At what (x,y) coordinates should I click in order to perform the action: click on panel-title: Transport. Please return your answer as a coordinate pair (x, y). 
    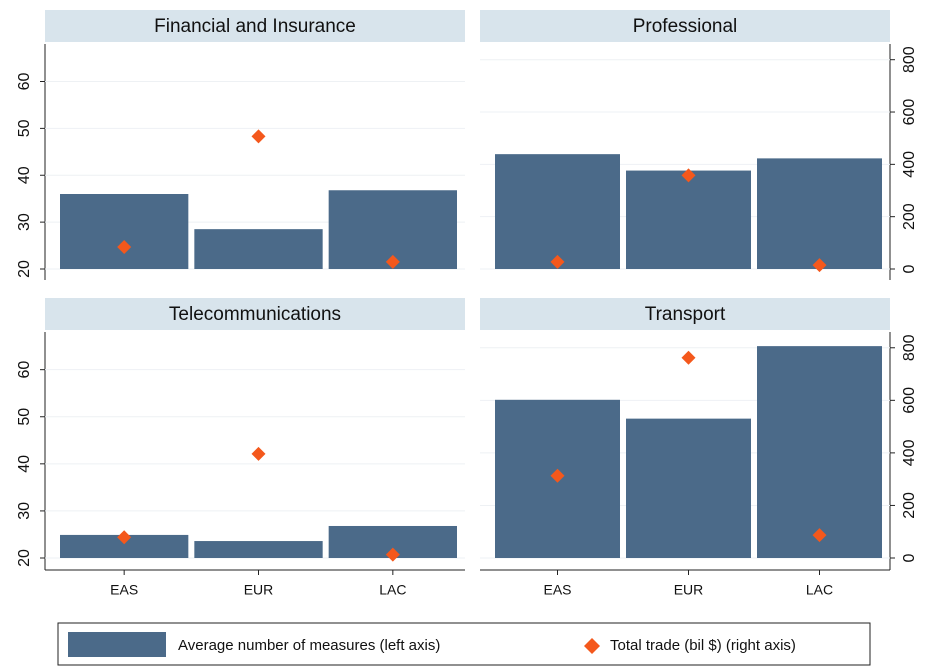
    Looking at the image, I should click on (685, 314).